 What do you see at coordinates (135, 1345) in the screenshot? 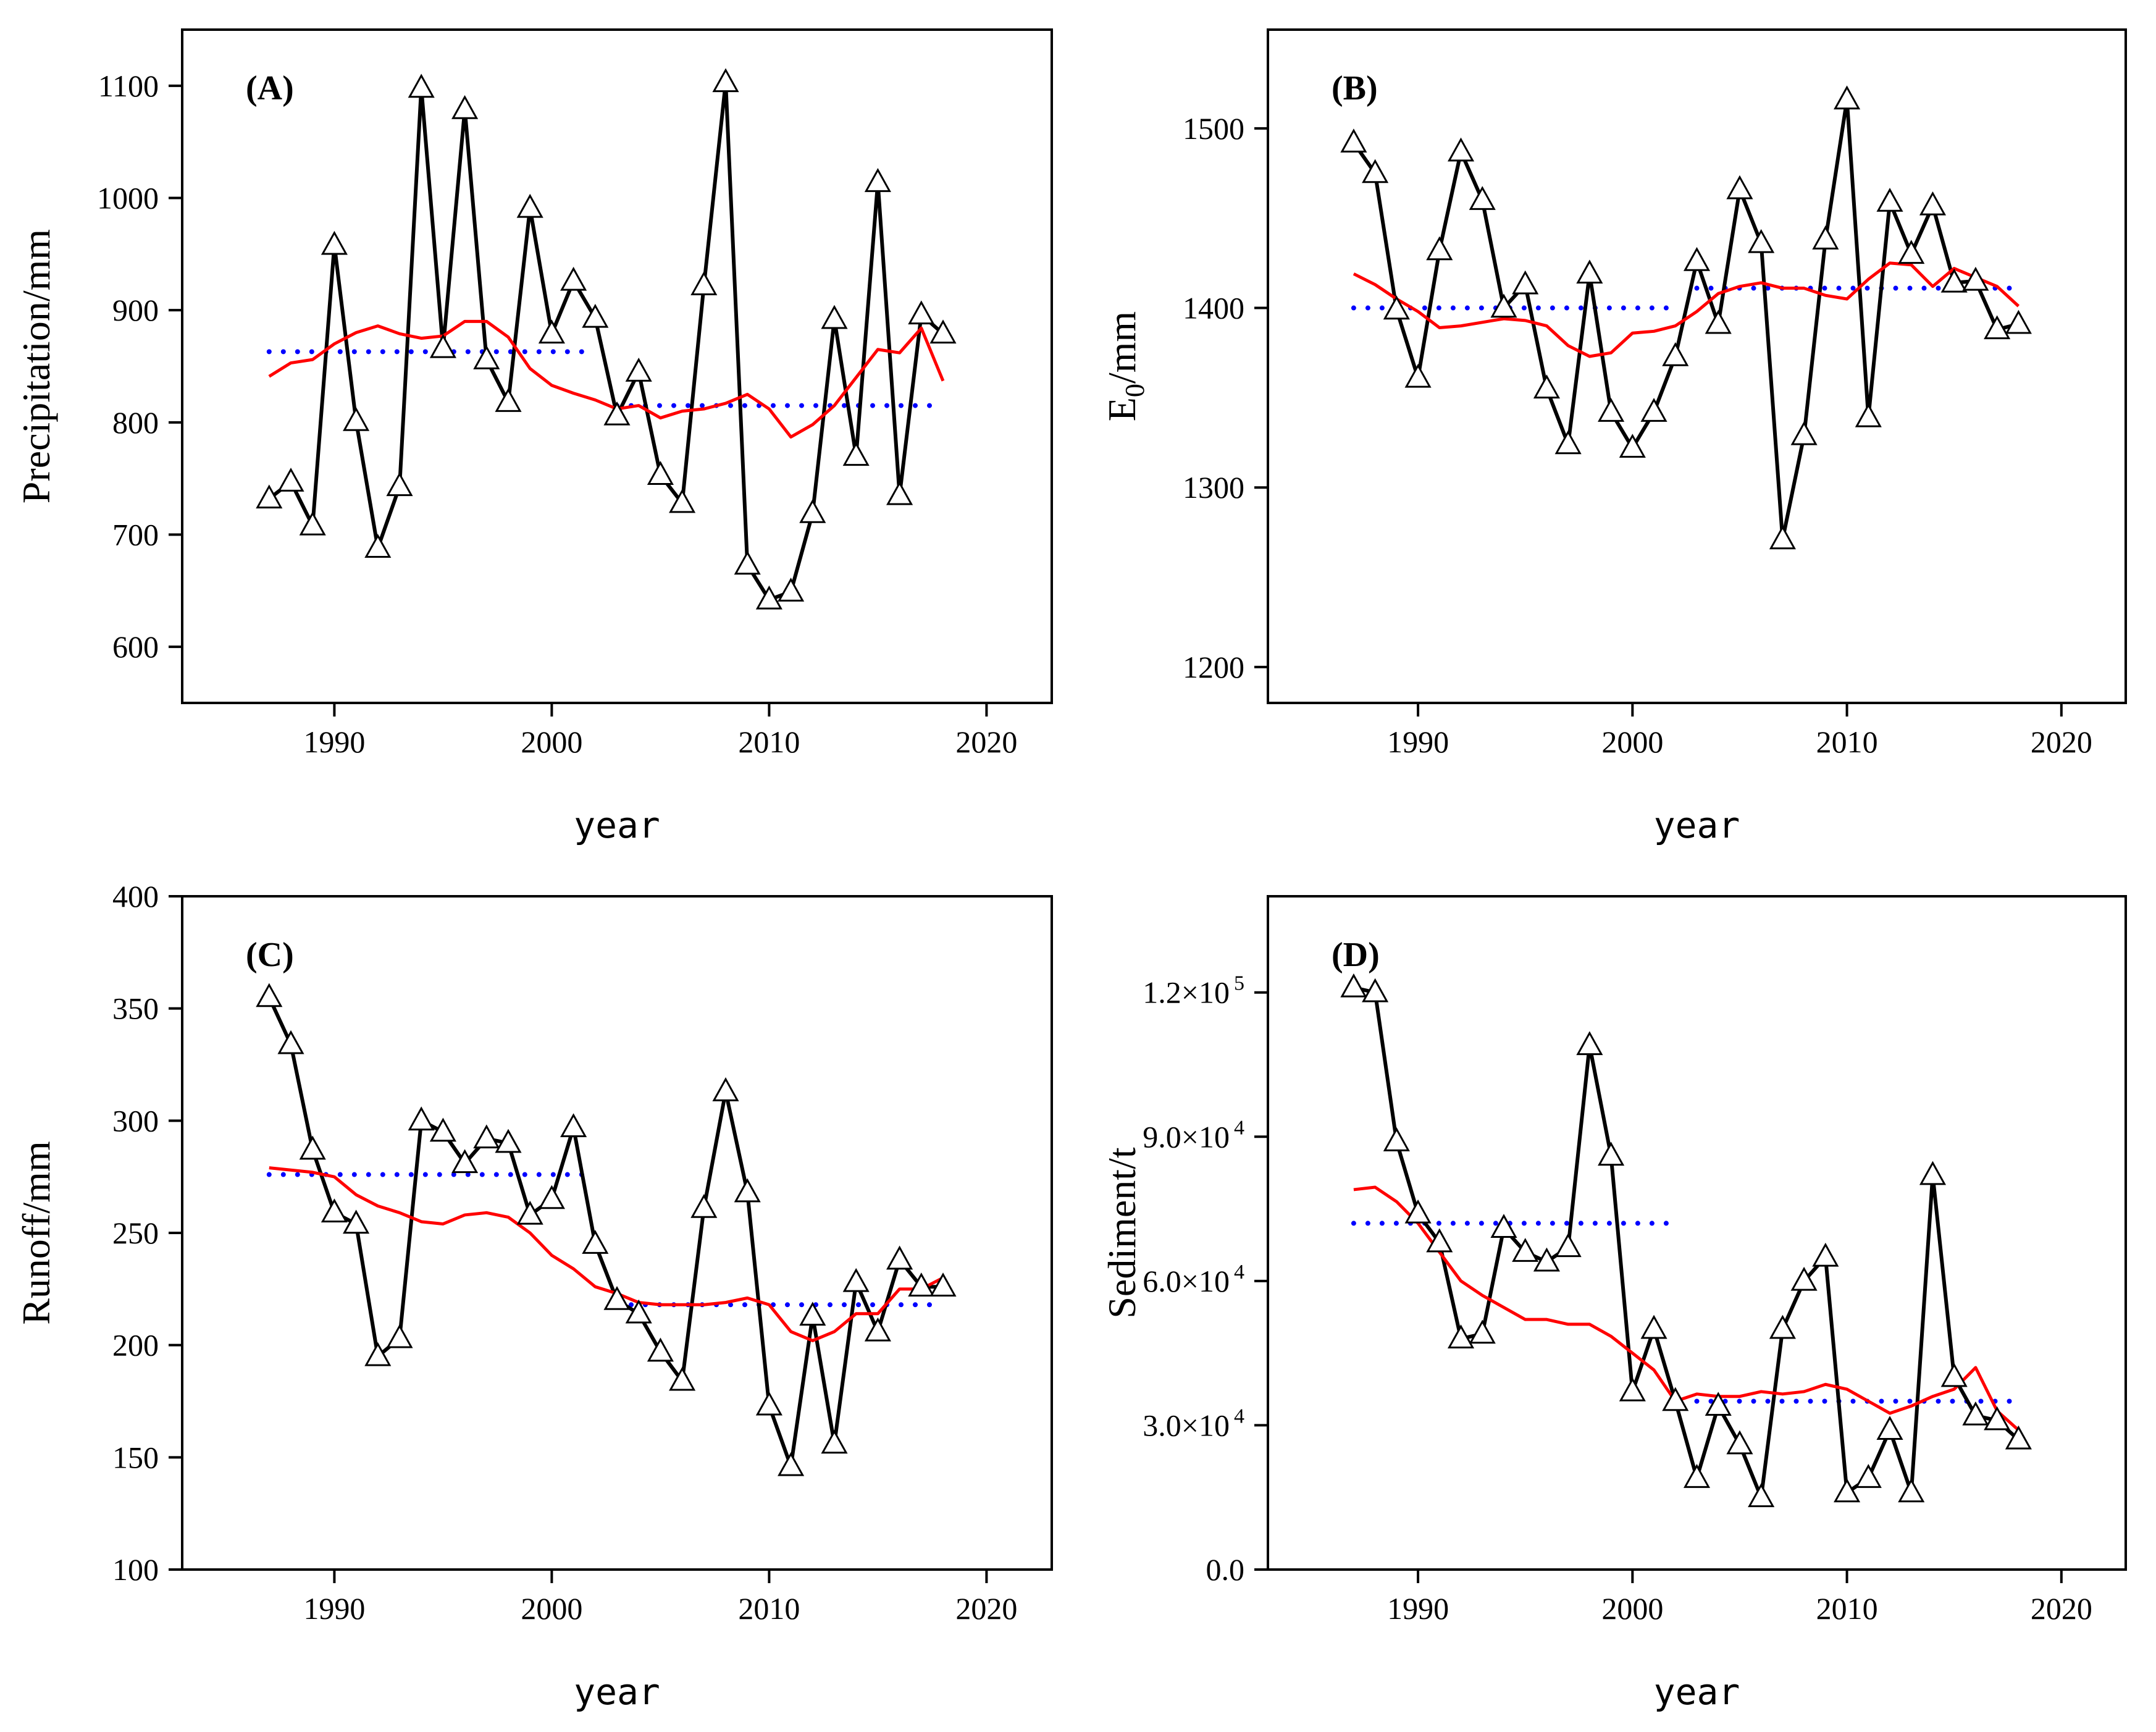
I see `y-tick-label: 200` at bounding box center [135, 1345].